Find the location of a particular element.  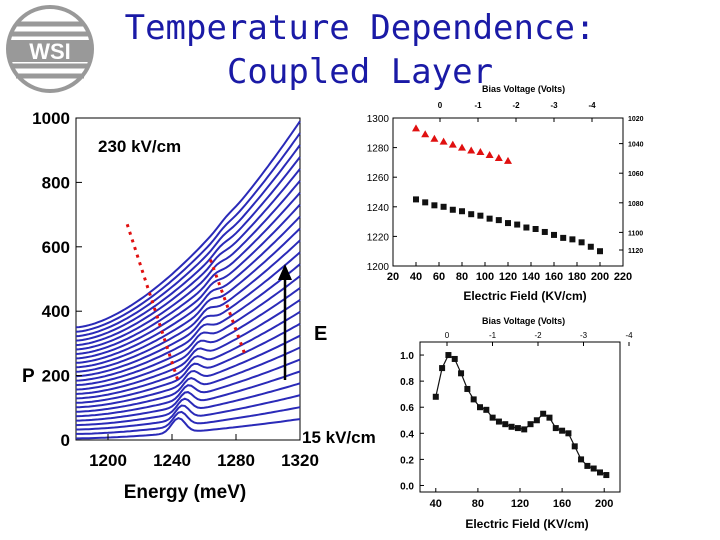

top-tick-label: -1 is located at coordinates (493, 335).